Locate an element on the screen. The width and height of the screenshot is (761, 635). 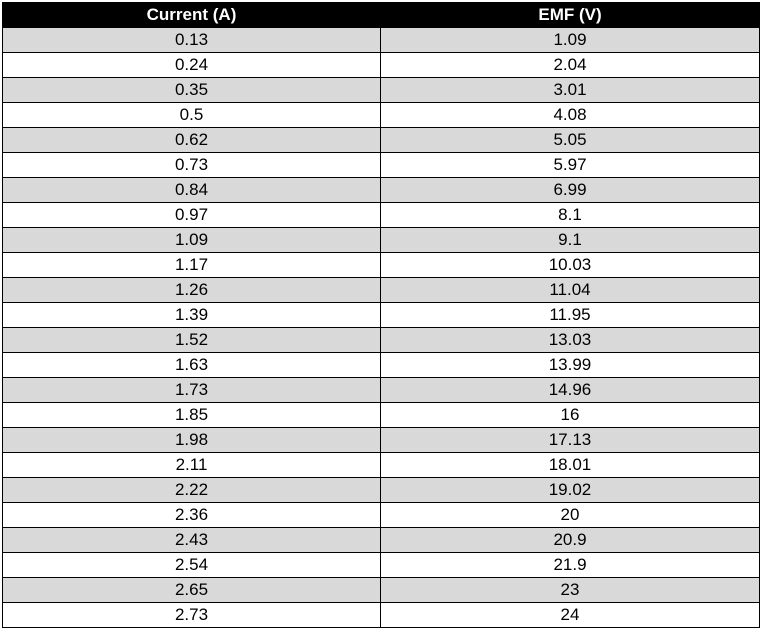
table-row: 2.65 23 is located at coordinates (381, 590).